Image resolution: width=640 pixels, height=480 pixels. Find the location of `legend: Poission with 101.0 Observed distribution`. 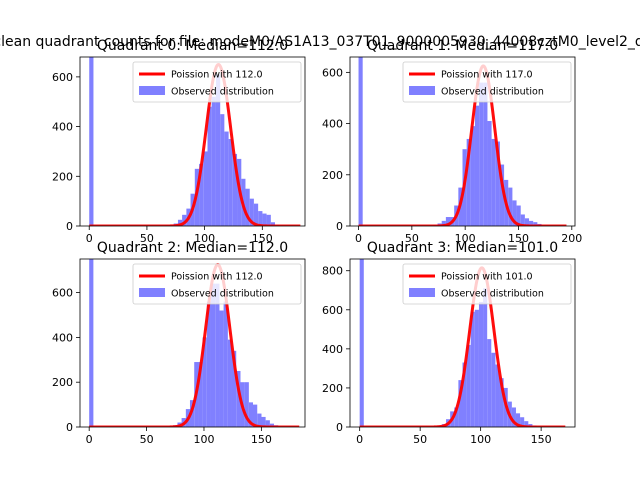

legend: Poission with 101.0 Observed distribution is located at coordinates (487, 284).